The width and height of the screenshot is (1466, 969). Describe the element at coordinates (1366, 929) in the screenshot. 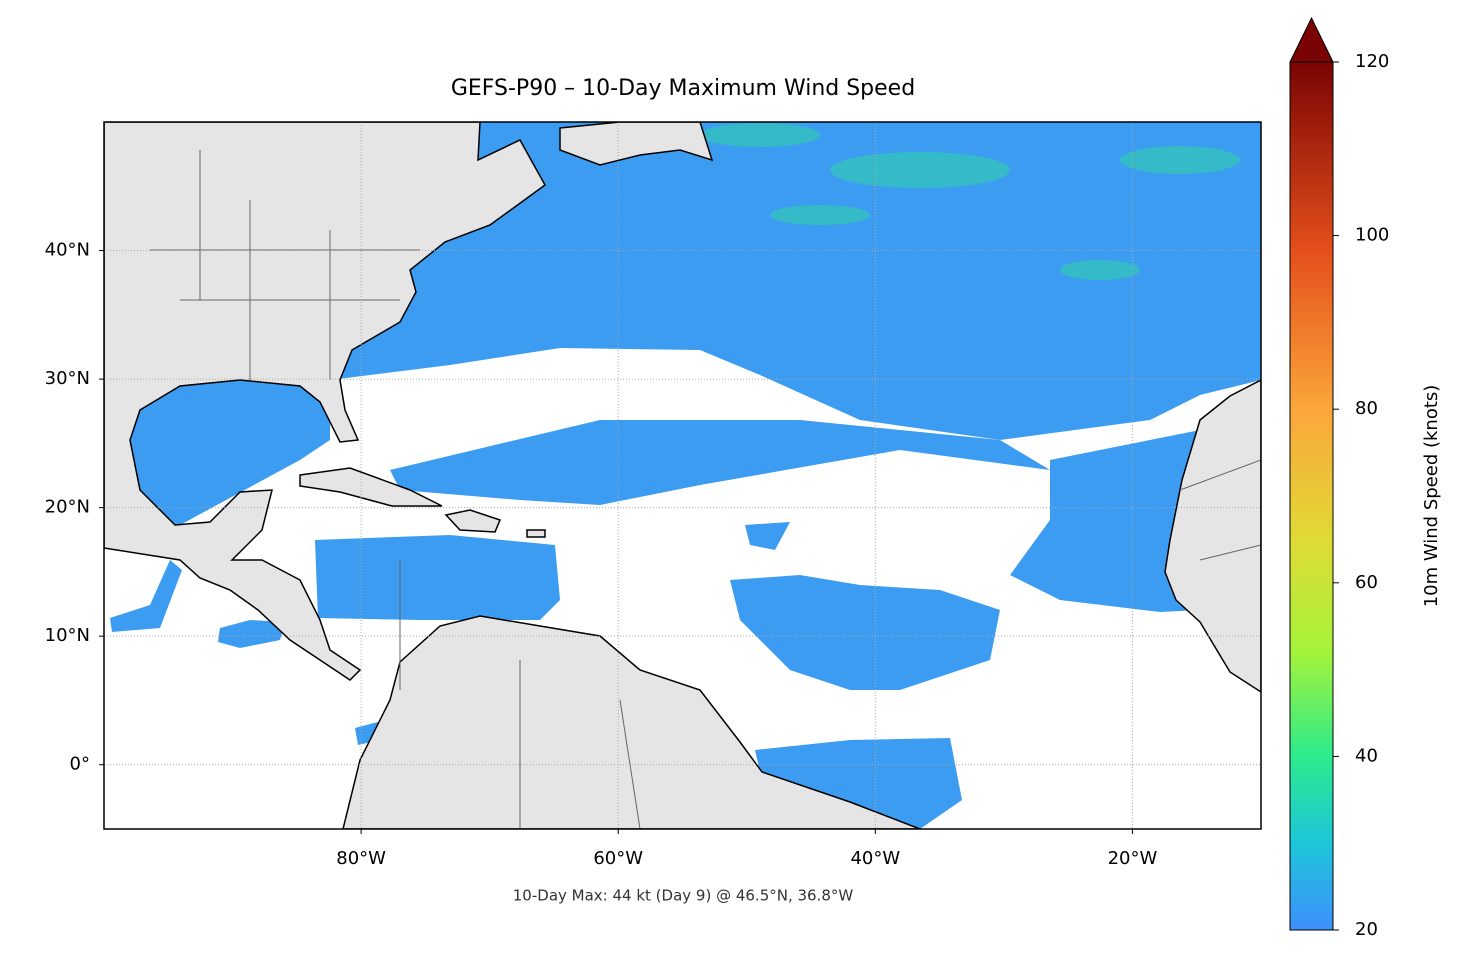

I see `colorbar-tick-label: 20` at that location.